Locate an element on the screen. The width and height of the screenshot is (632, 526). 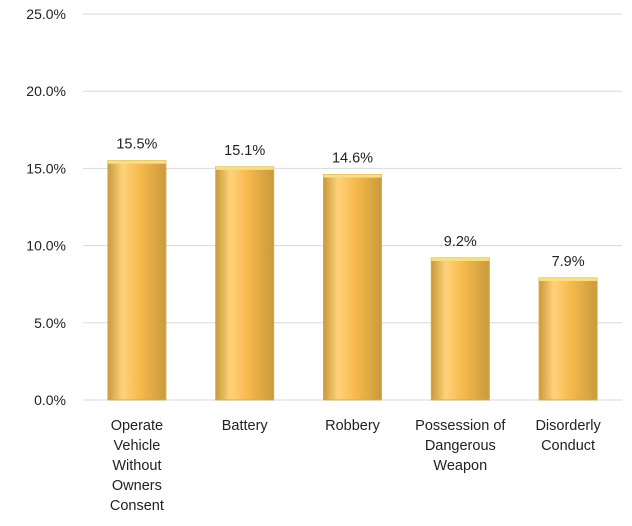
y-tick-label: 25.0% is located at coordinates (46, 14).